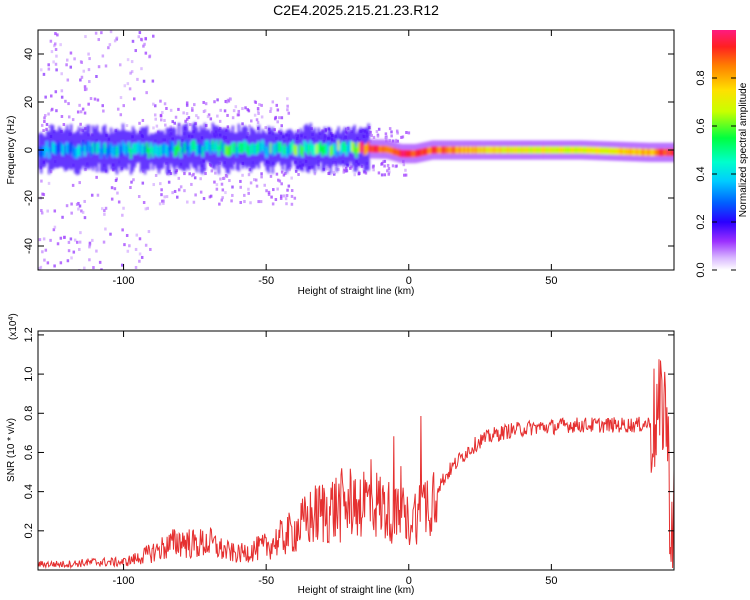 The width and height of the screenshot is (750, 600). Describe the element at coordinates (724, 150) in the screenshot. I see `colorbar-gradient` at that location.